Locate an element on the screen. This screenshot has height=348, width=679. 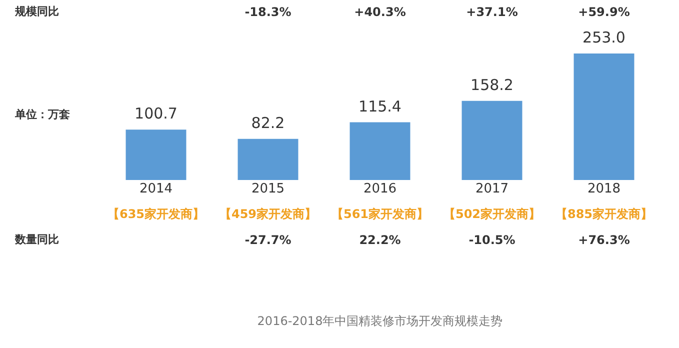
data-label: 115.4 is located at coordinates (380, 106).